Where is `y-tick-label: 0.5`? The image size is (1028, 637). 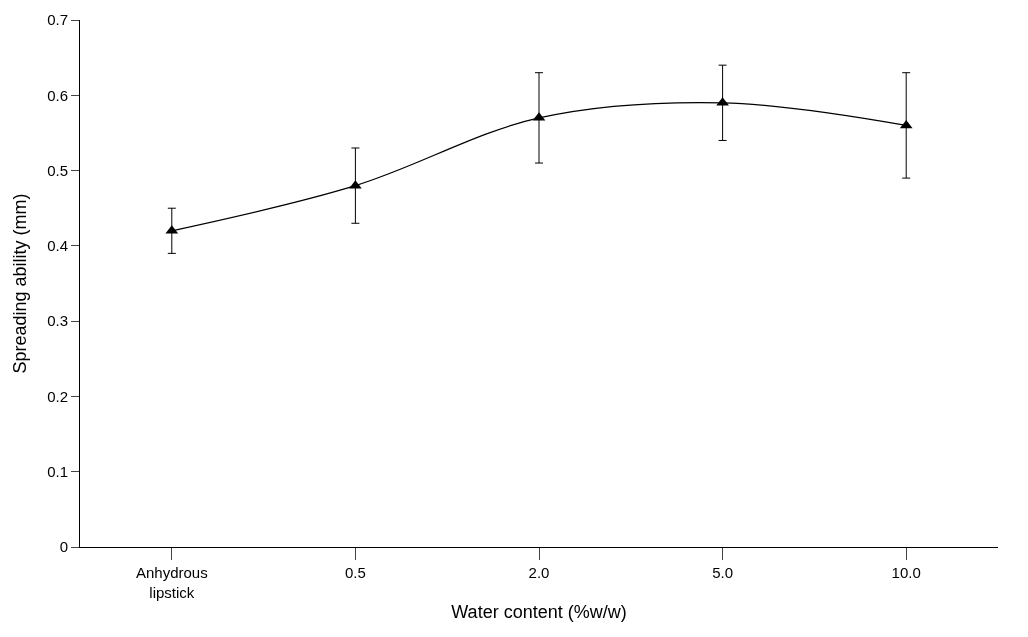
y-tick-label: 0.5 is located at coordinates (57, 170).